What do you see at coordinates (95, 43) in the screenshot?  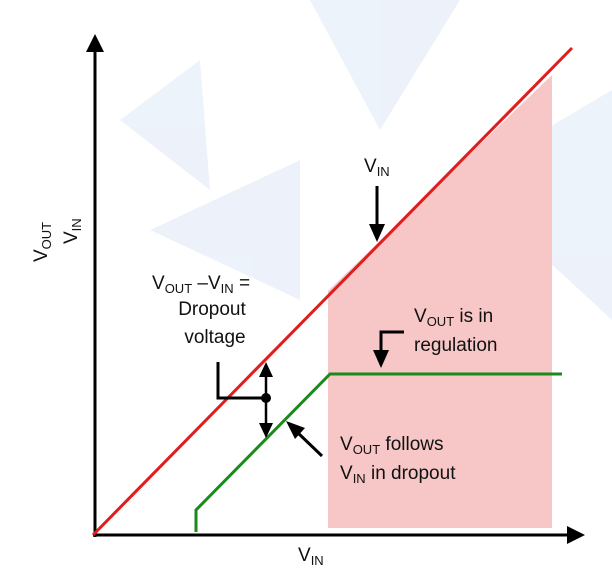 I see `arrow-up-icon` at bounding box center [95, 43].